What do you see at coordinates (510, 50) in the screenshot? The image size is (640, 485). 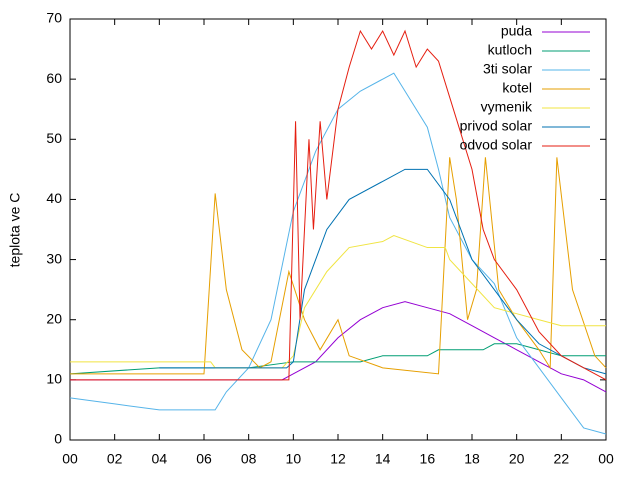 I see `legend-label: kutloch` at bounding box center [510, 50].